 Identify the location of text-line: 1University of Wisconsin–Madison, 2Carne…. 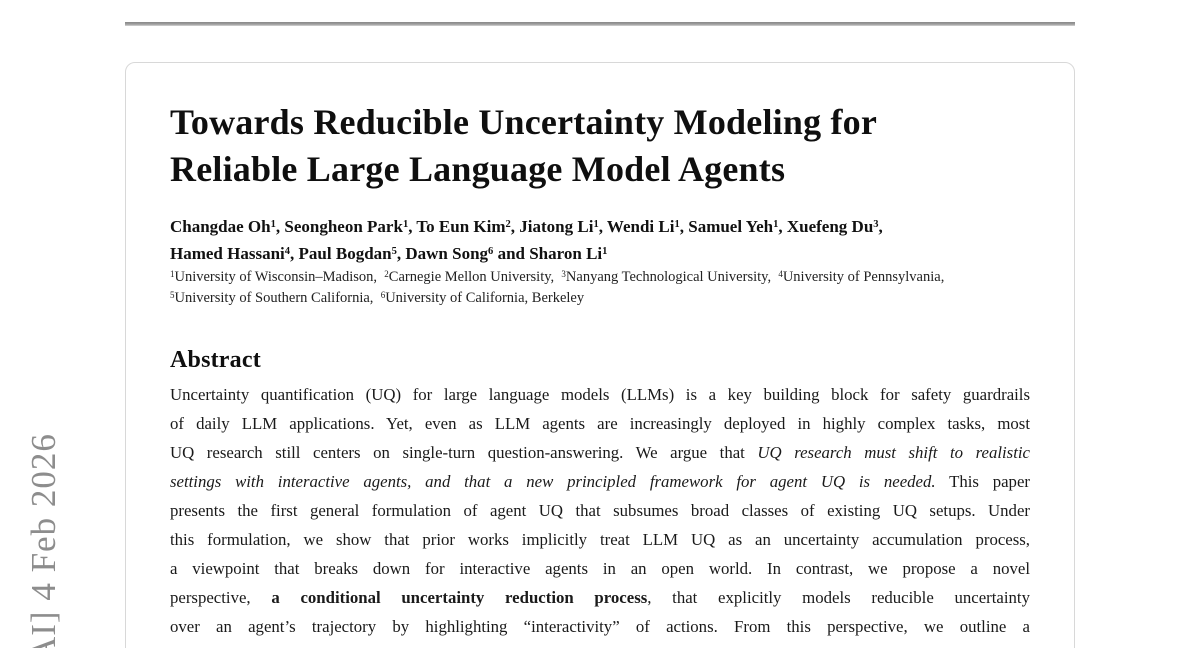
(557, 276).